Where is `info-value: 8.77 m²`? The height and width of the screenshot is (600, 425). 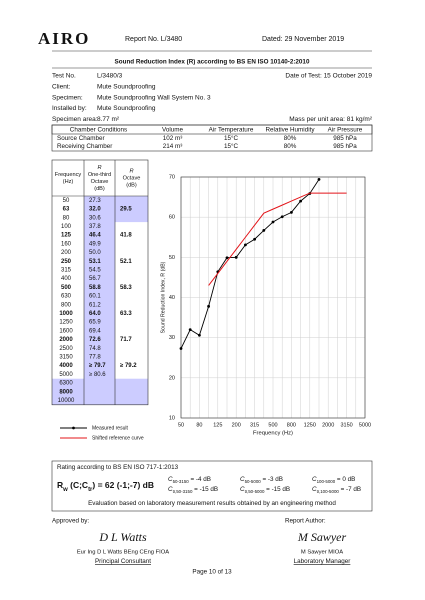
info-value: 8.77 m² is located at coordinates (108, 119).